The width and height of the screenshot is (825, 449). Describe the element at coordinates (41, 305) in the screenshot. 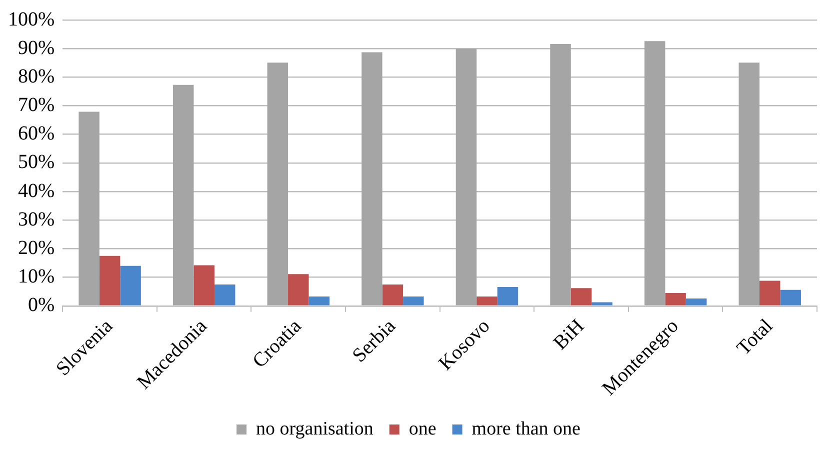

I see `y-tick-label: 0%` at that location.